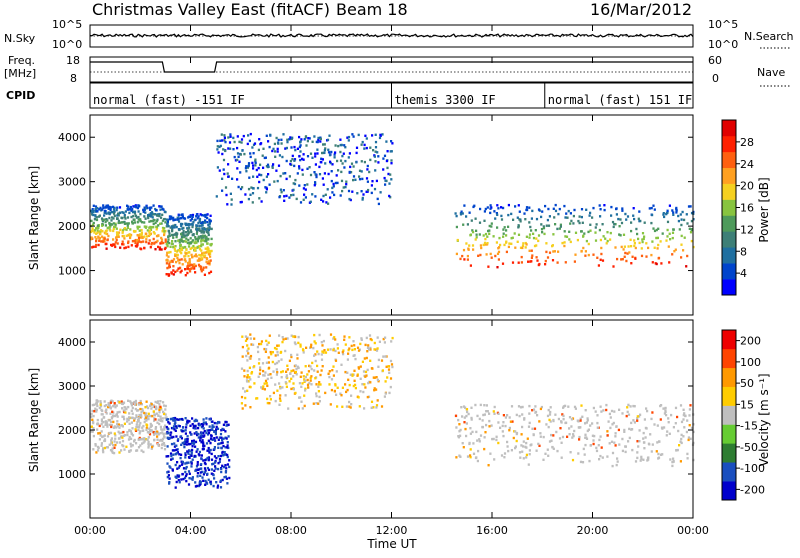 The width and height of the screenshot is (800, 558). What do you see at coordinates (729, 255) in the screenshot?
I see `colorbar-swatch` at bounding box center [729, 255].